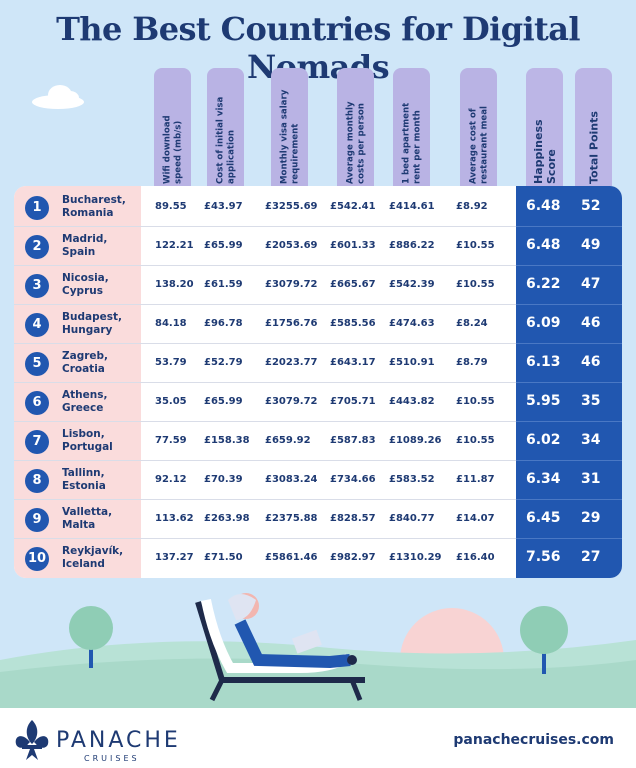 The width and height of the screenshot is (636, 768). I want to click on column-header-label: Average monthly costs per person, so click(355, 142).